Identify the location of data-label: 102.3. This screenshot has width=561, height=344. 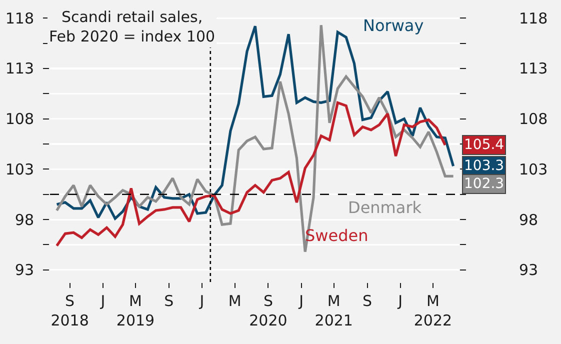
(484, 184).